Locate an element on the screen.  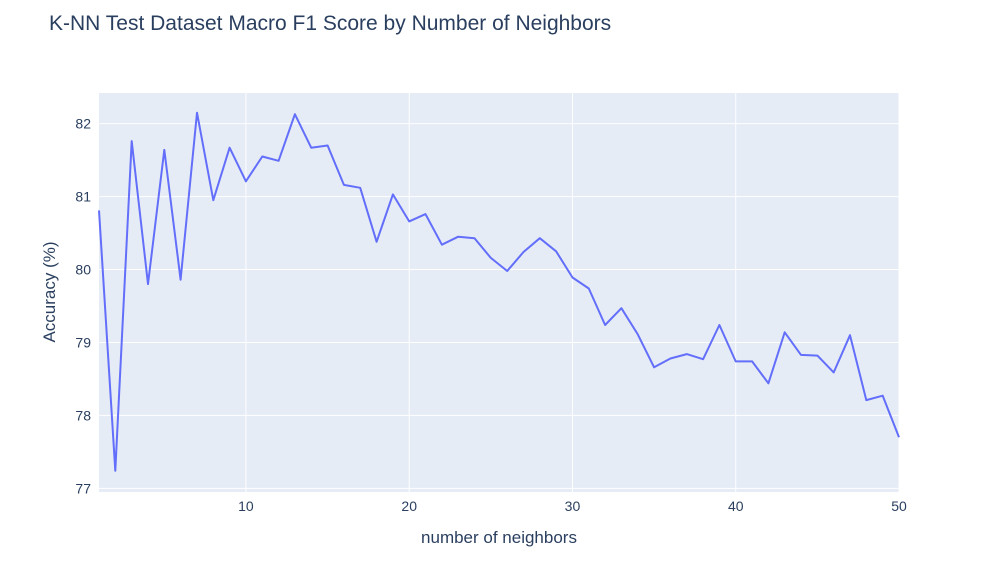
y-axis-title: Accuracy (%) is located at coordinates (49, 291).